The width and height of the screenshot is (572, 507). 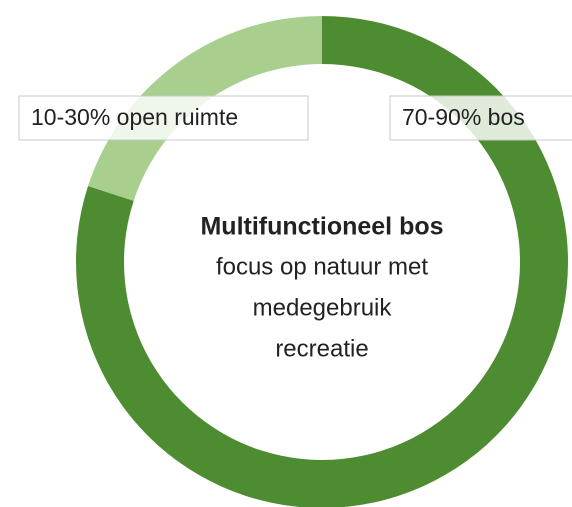 What do you see at coordinates (321, 227) in the screenshot?
I see `center-title: Multifunctioneel bos` at bounding box center [321, 227].